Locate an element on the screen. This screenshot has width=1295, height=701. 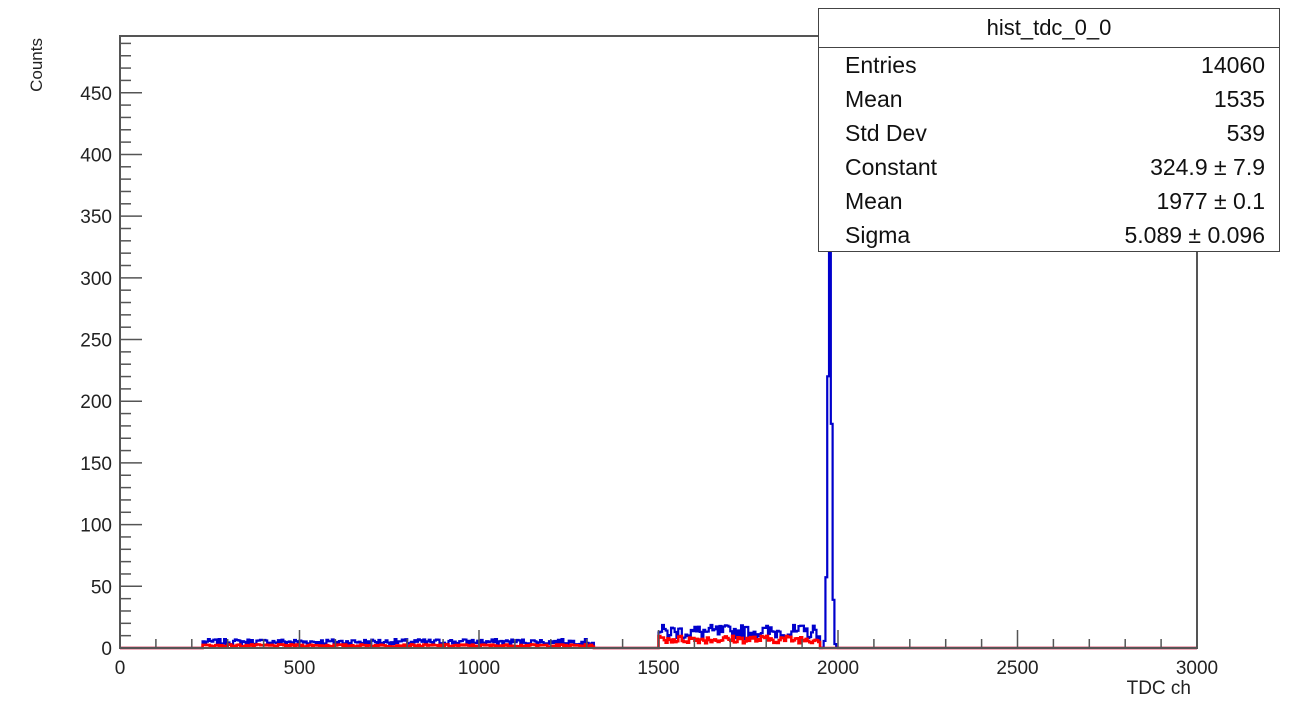
stats-row-entries: Entries 14060 is located at coordinates (1049, 65).